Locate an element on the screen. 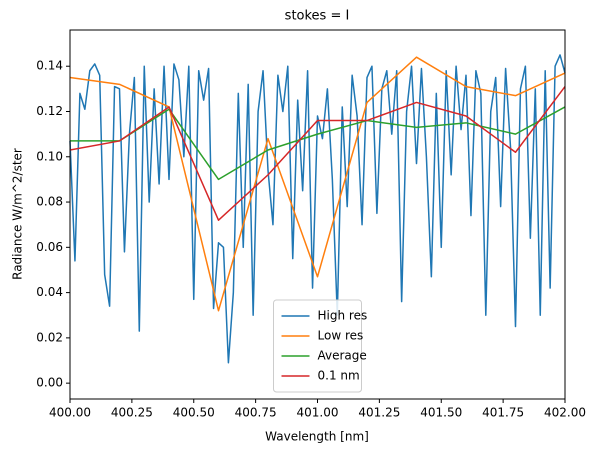 Image resolution: width=600 pixels, height=453 pixels. y-tick-label: 0.08 is located at coordinates (49, 202).